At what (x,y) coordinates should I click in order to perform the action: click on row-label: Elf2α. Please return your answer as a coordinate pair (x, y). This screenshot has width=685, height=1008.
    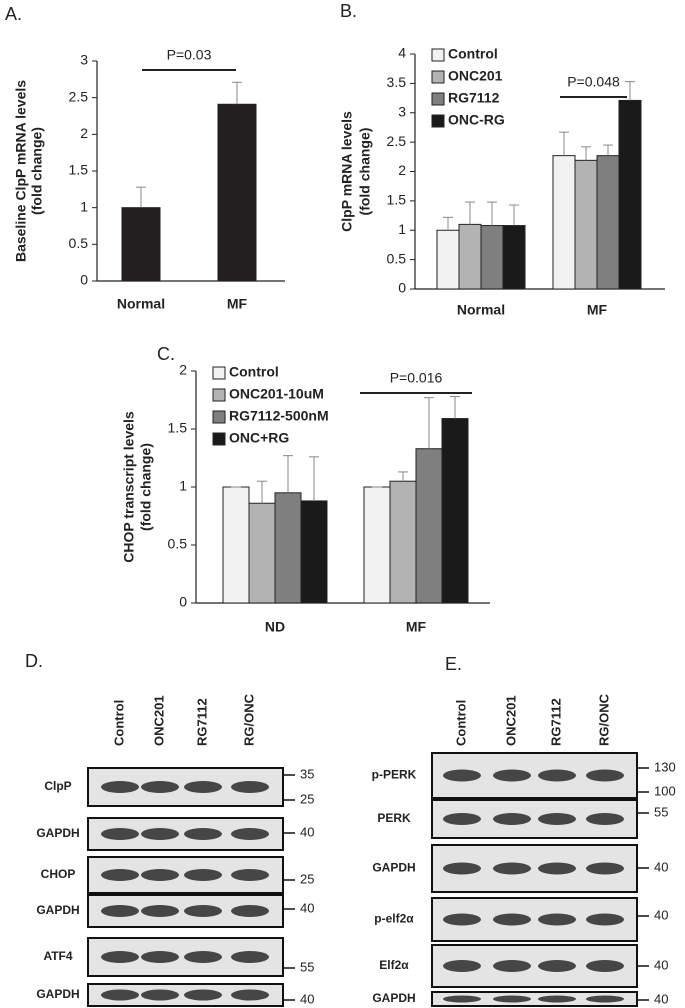
    Looking at the image, I should click on (394, 965).